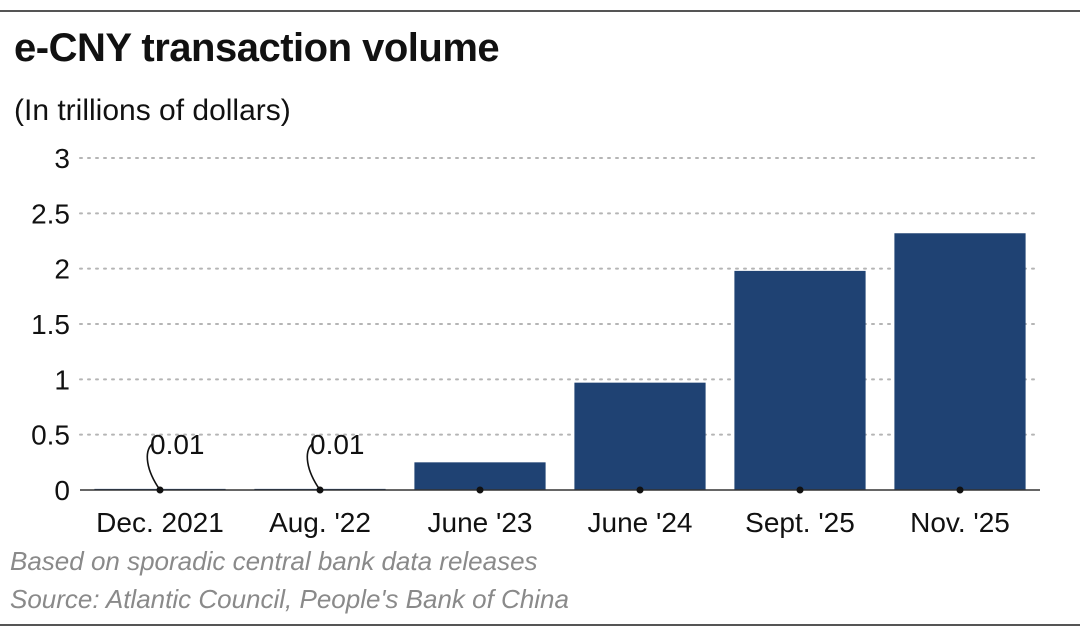 This screenshot has width=1080, height=637. Describe the element at coordinates (50, 435) in the screenshot. I see `y-tick-label: 0.5` at that location.